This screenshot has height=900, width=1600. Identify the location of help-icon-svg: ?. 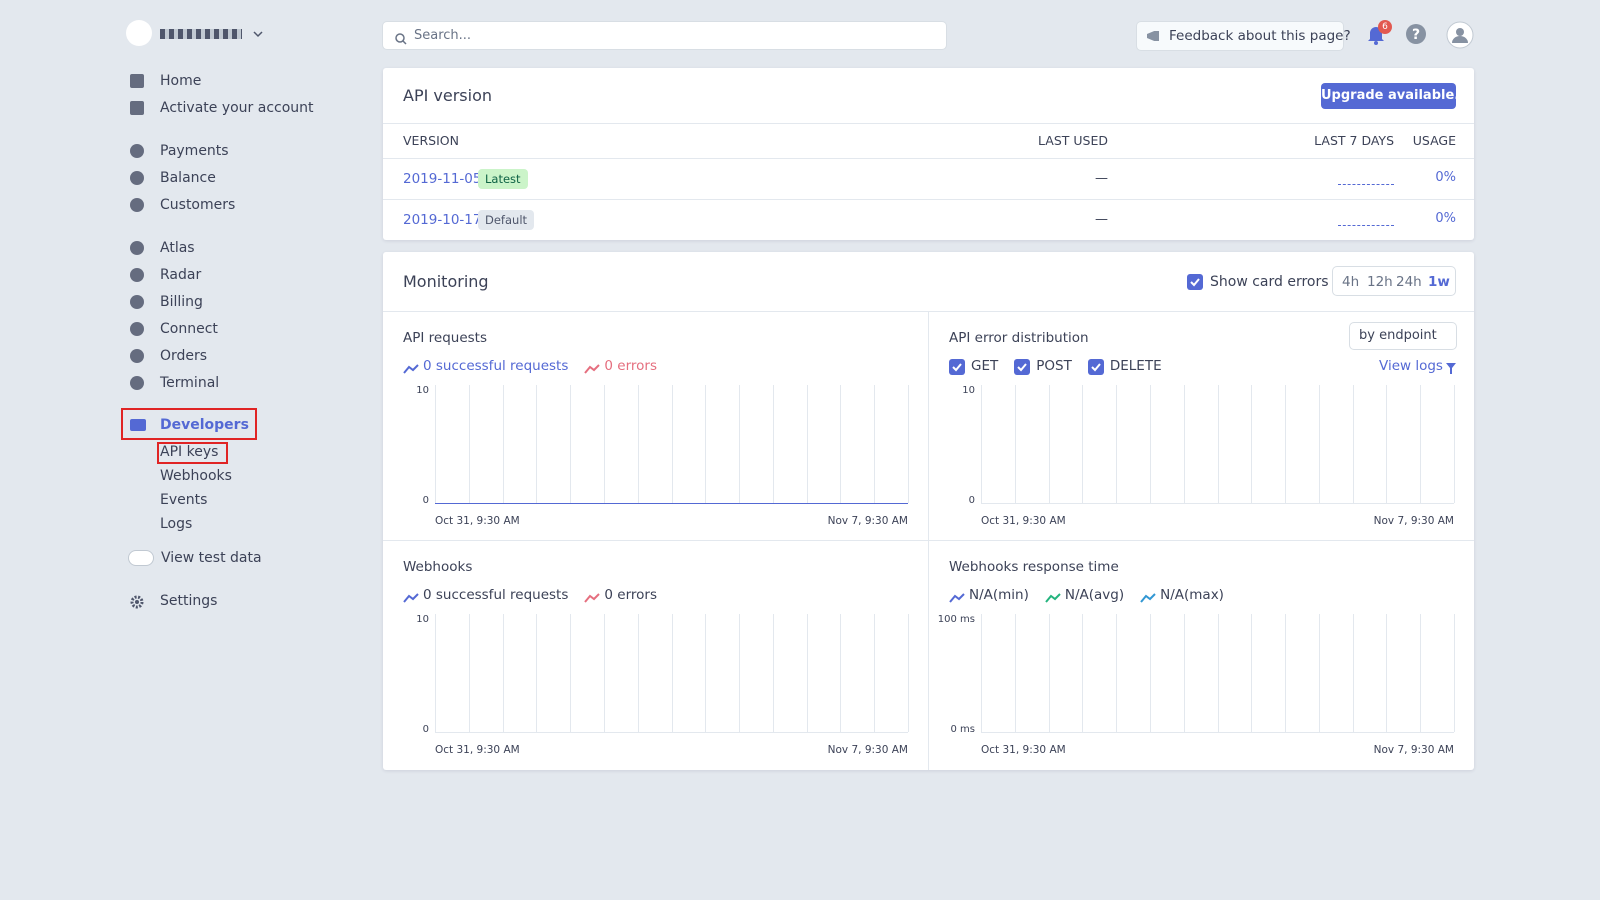
(1416, 34).